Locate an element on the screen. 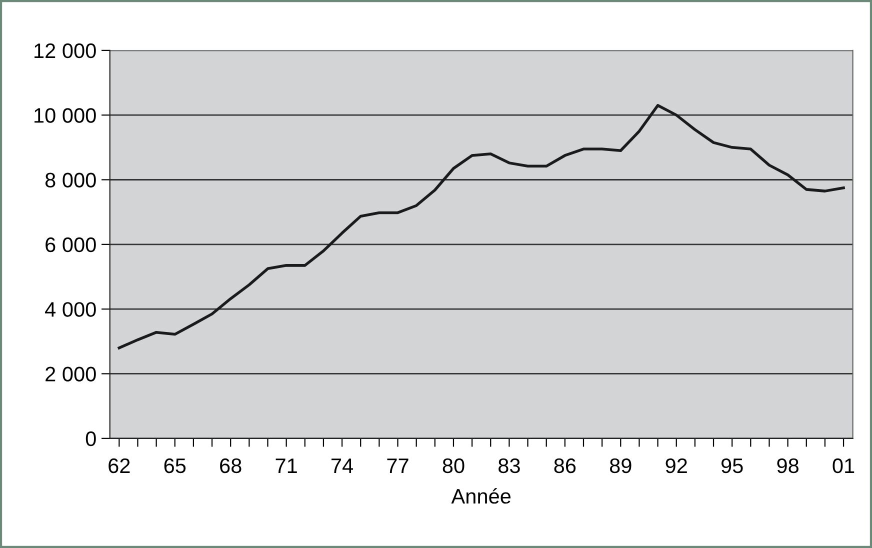 The image size is (872, 548). x-tick-label: 98 is located at coordinates (787, 466).